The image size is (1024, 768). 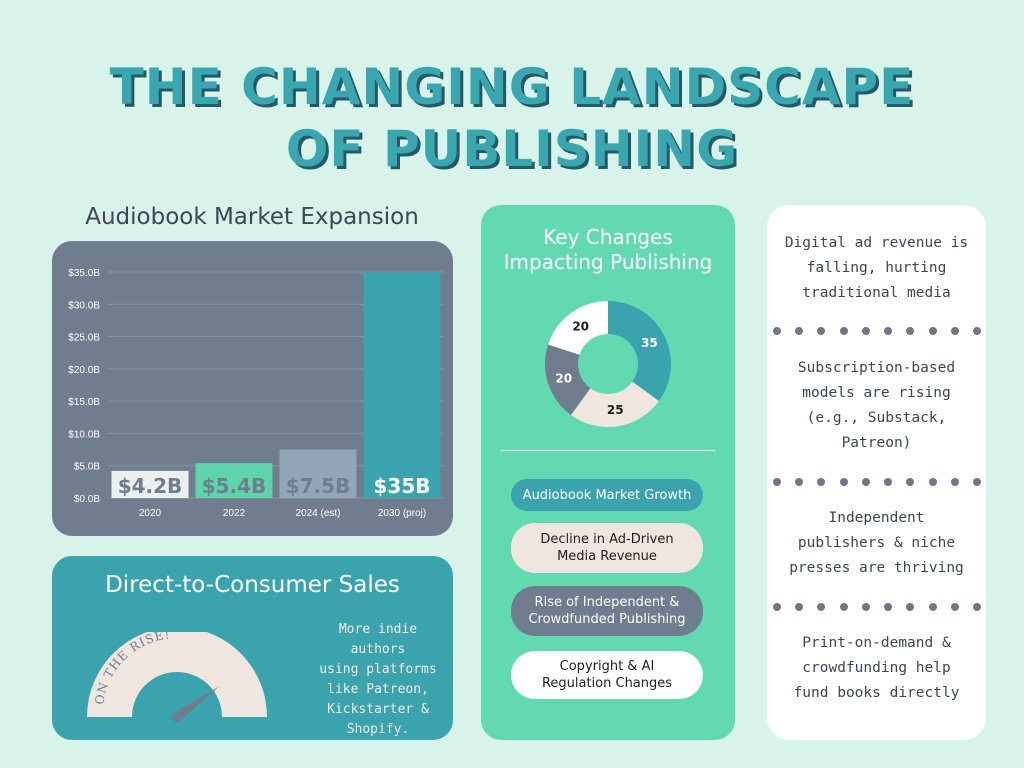 I want to click on gauge-hub, so click(x=177, y=717).